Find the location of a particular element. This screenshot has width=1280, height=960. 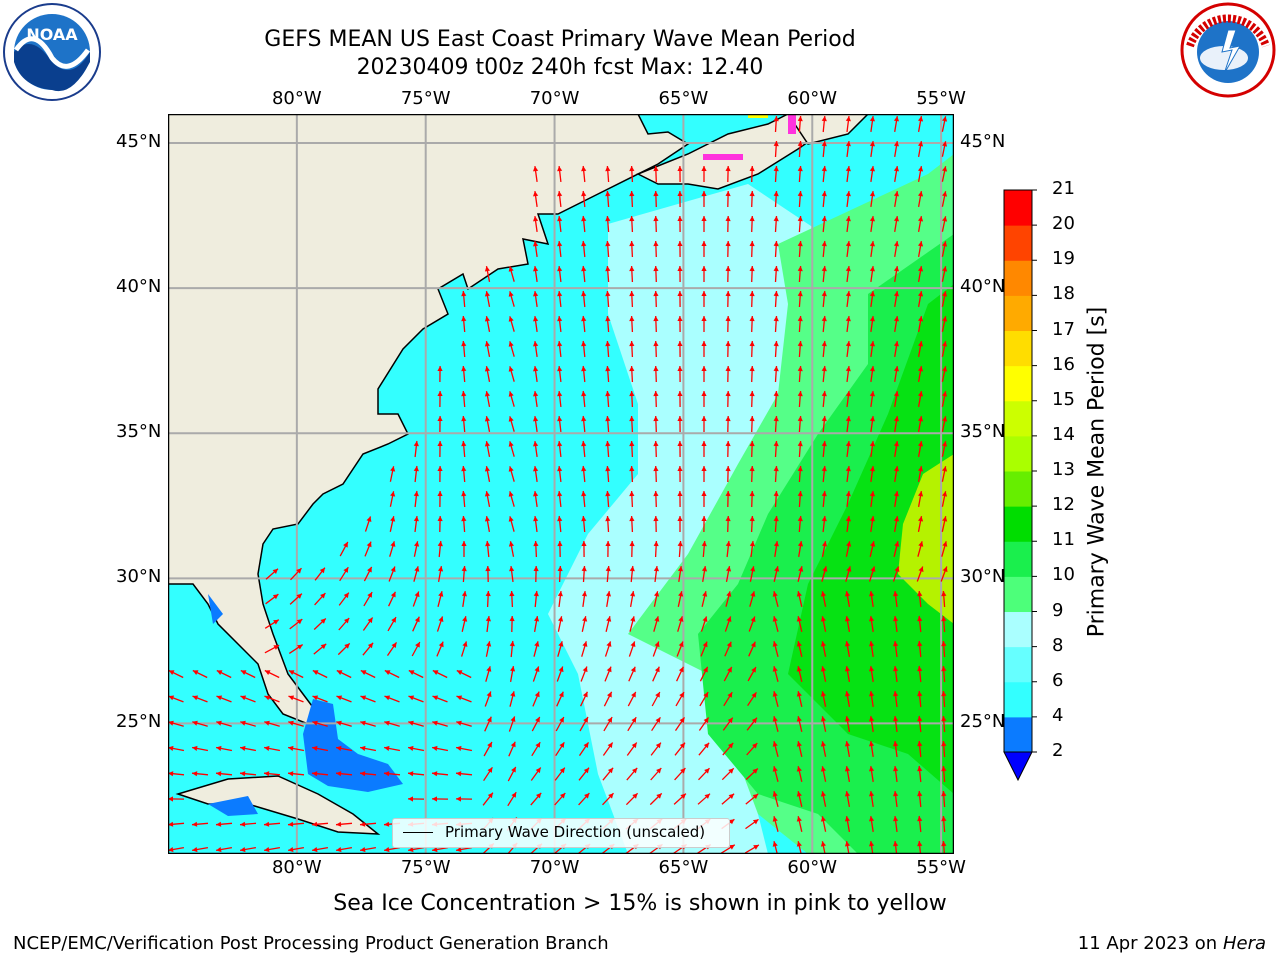

lat-label-left: 30°N is located at coordinates (139, 577).